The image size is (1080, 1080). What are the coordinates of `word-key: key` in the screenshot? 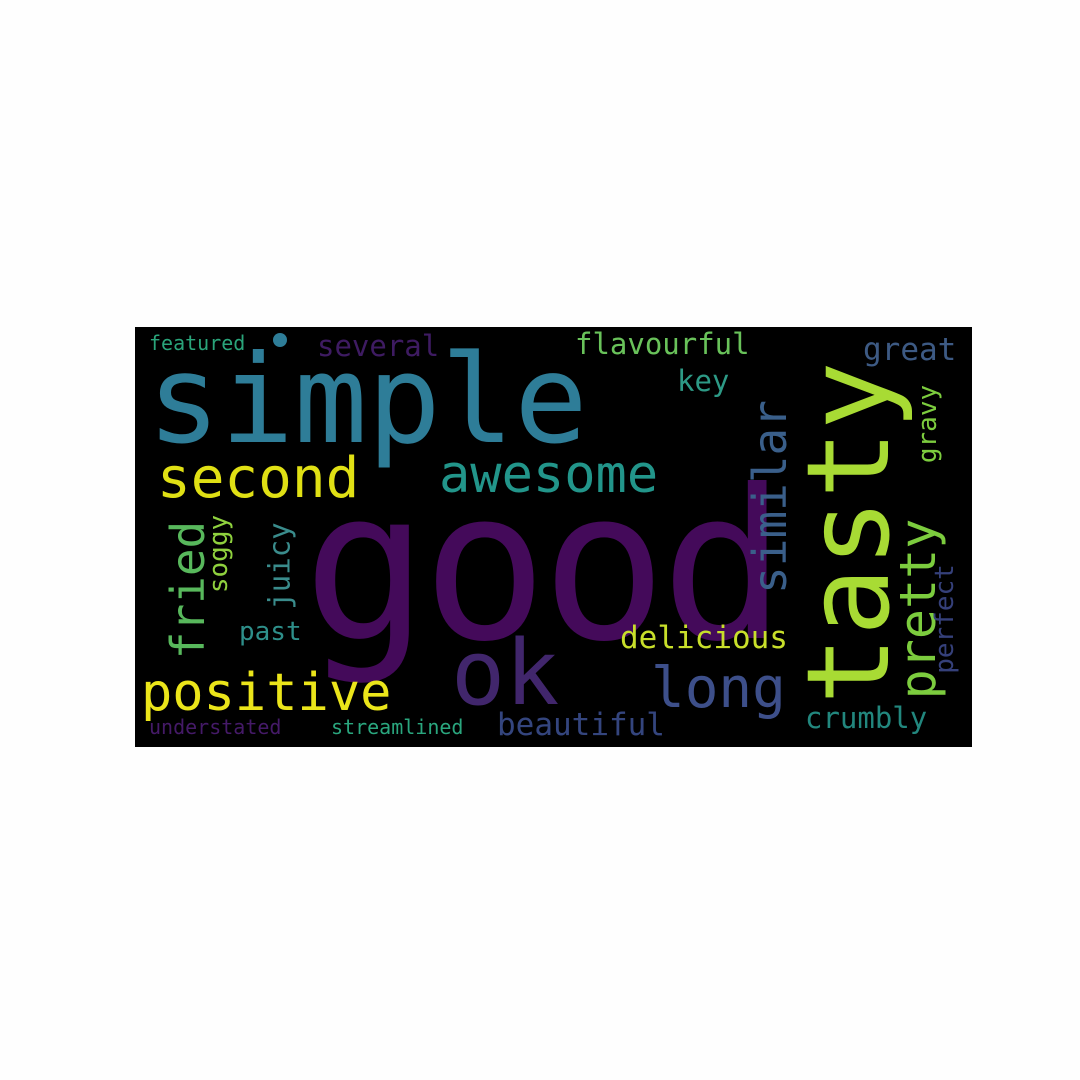 It's located at (703, 381).